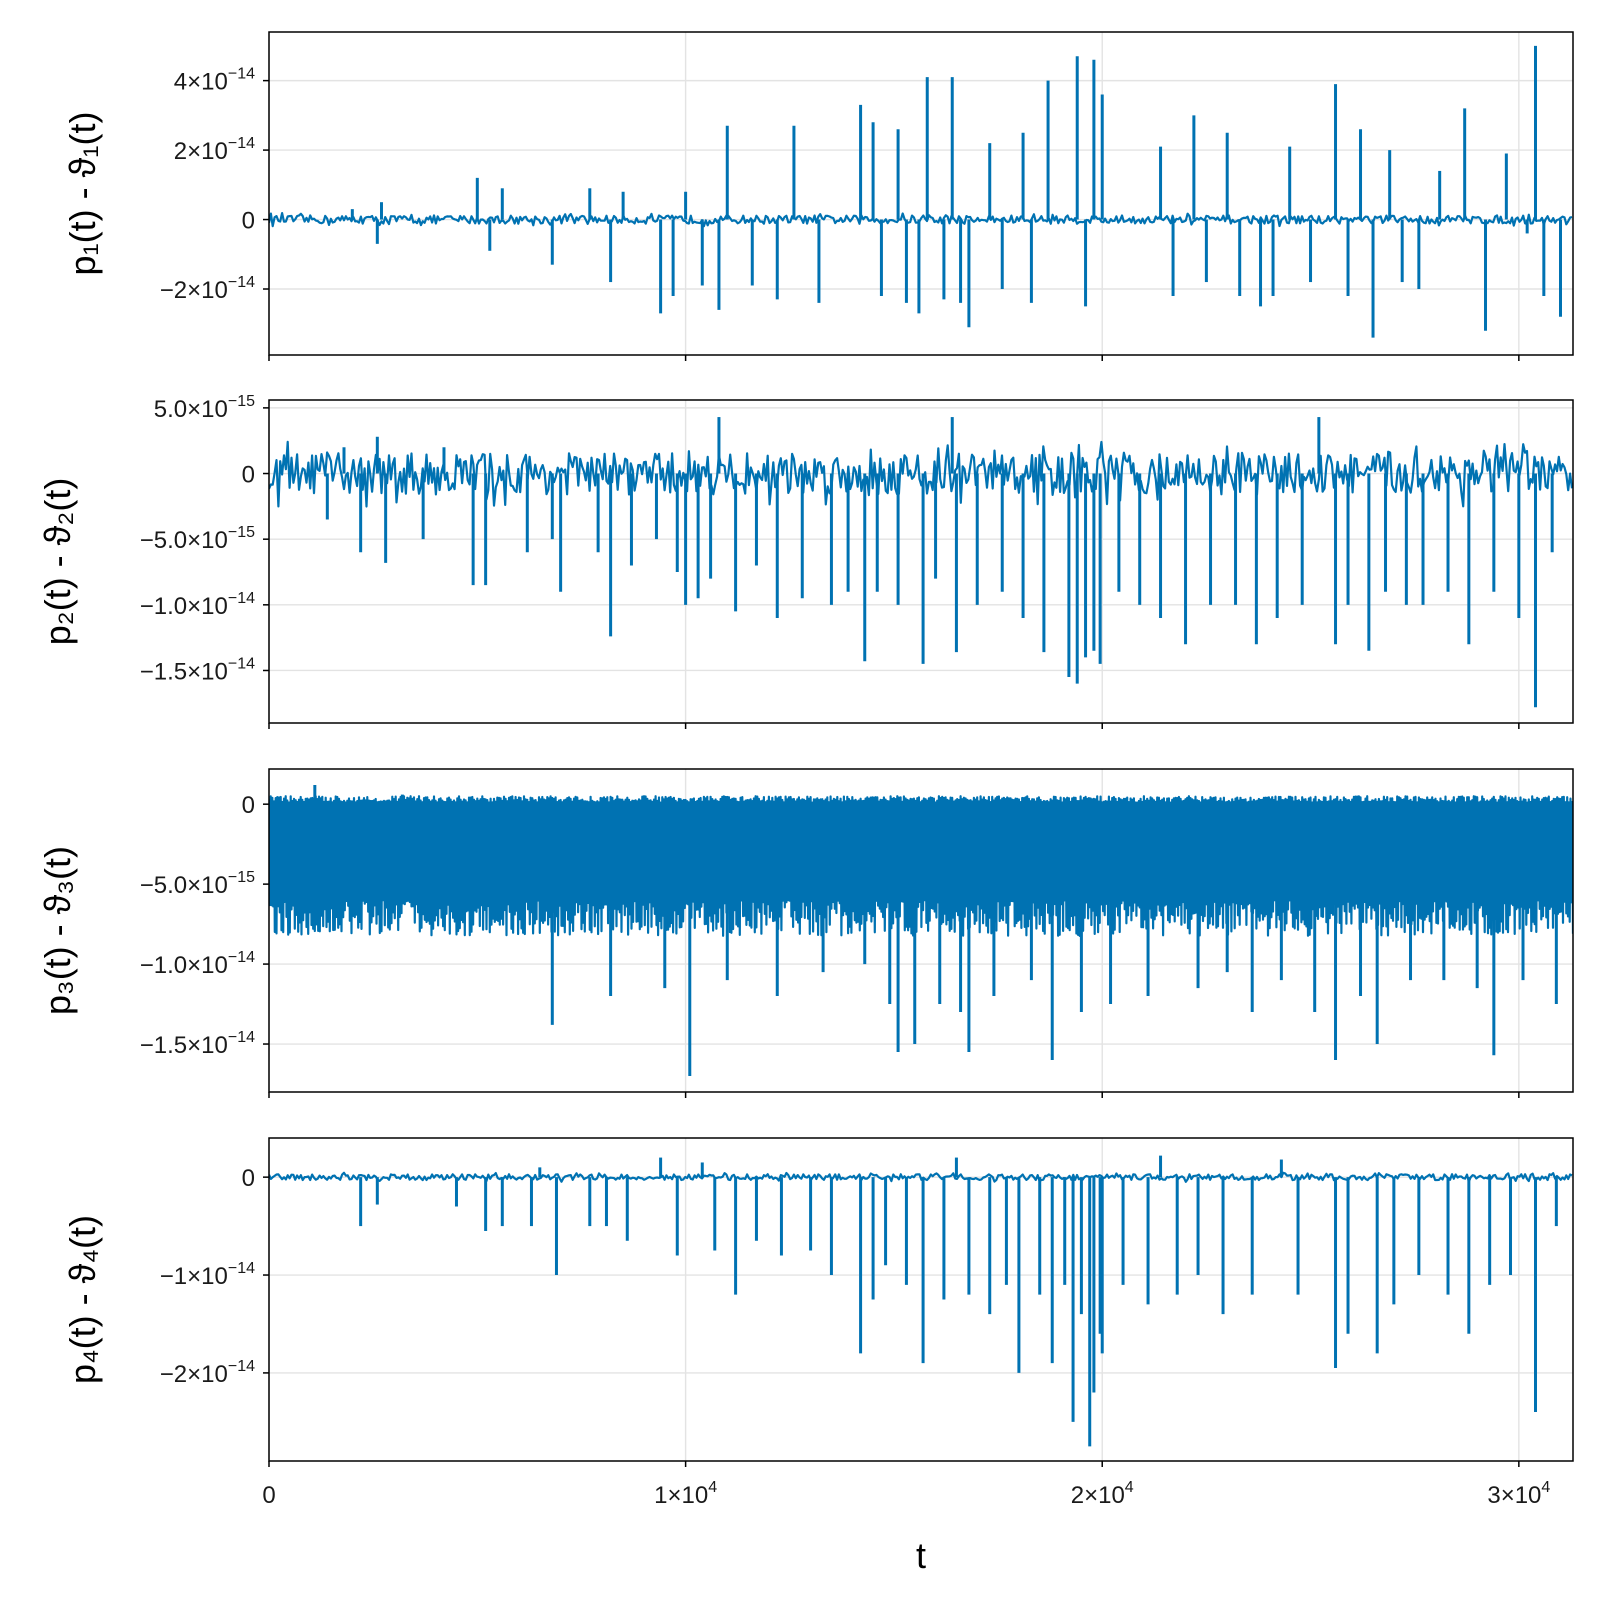 Image resolution: width=1600 pixels, height=1600 pixels. Describe the element at coordinates (214, 150) in the screenshot. I see `y-tick-label: 2×10⁻¹⁴` at that location.